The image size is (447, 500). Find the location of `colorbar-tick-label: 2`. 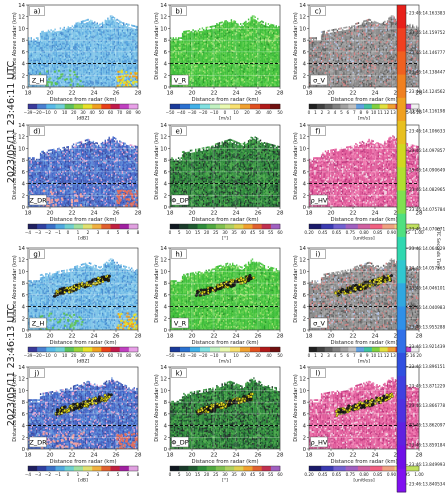

colorbar-tick-label: 2 is located at coordinates (88, 474).